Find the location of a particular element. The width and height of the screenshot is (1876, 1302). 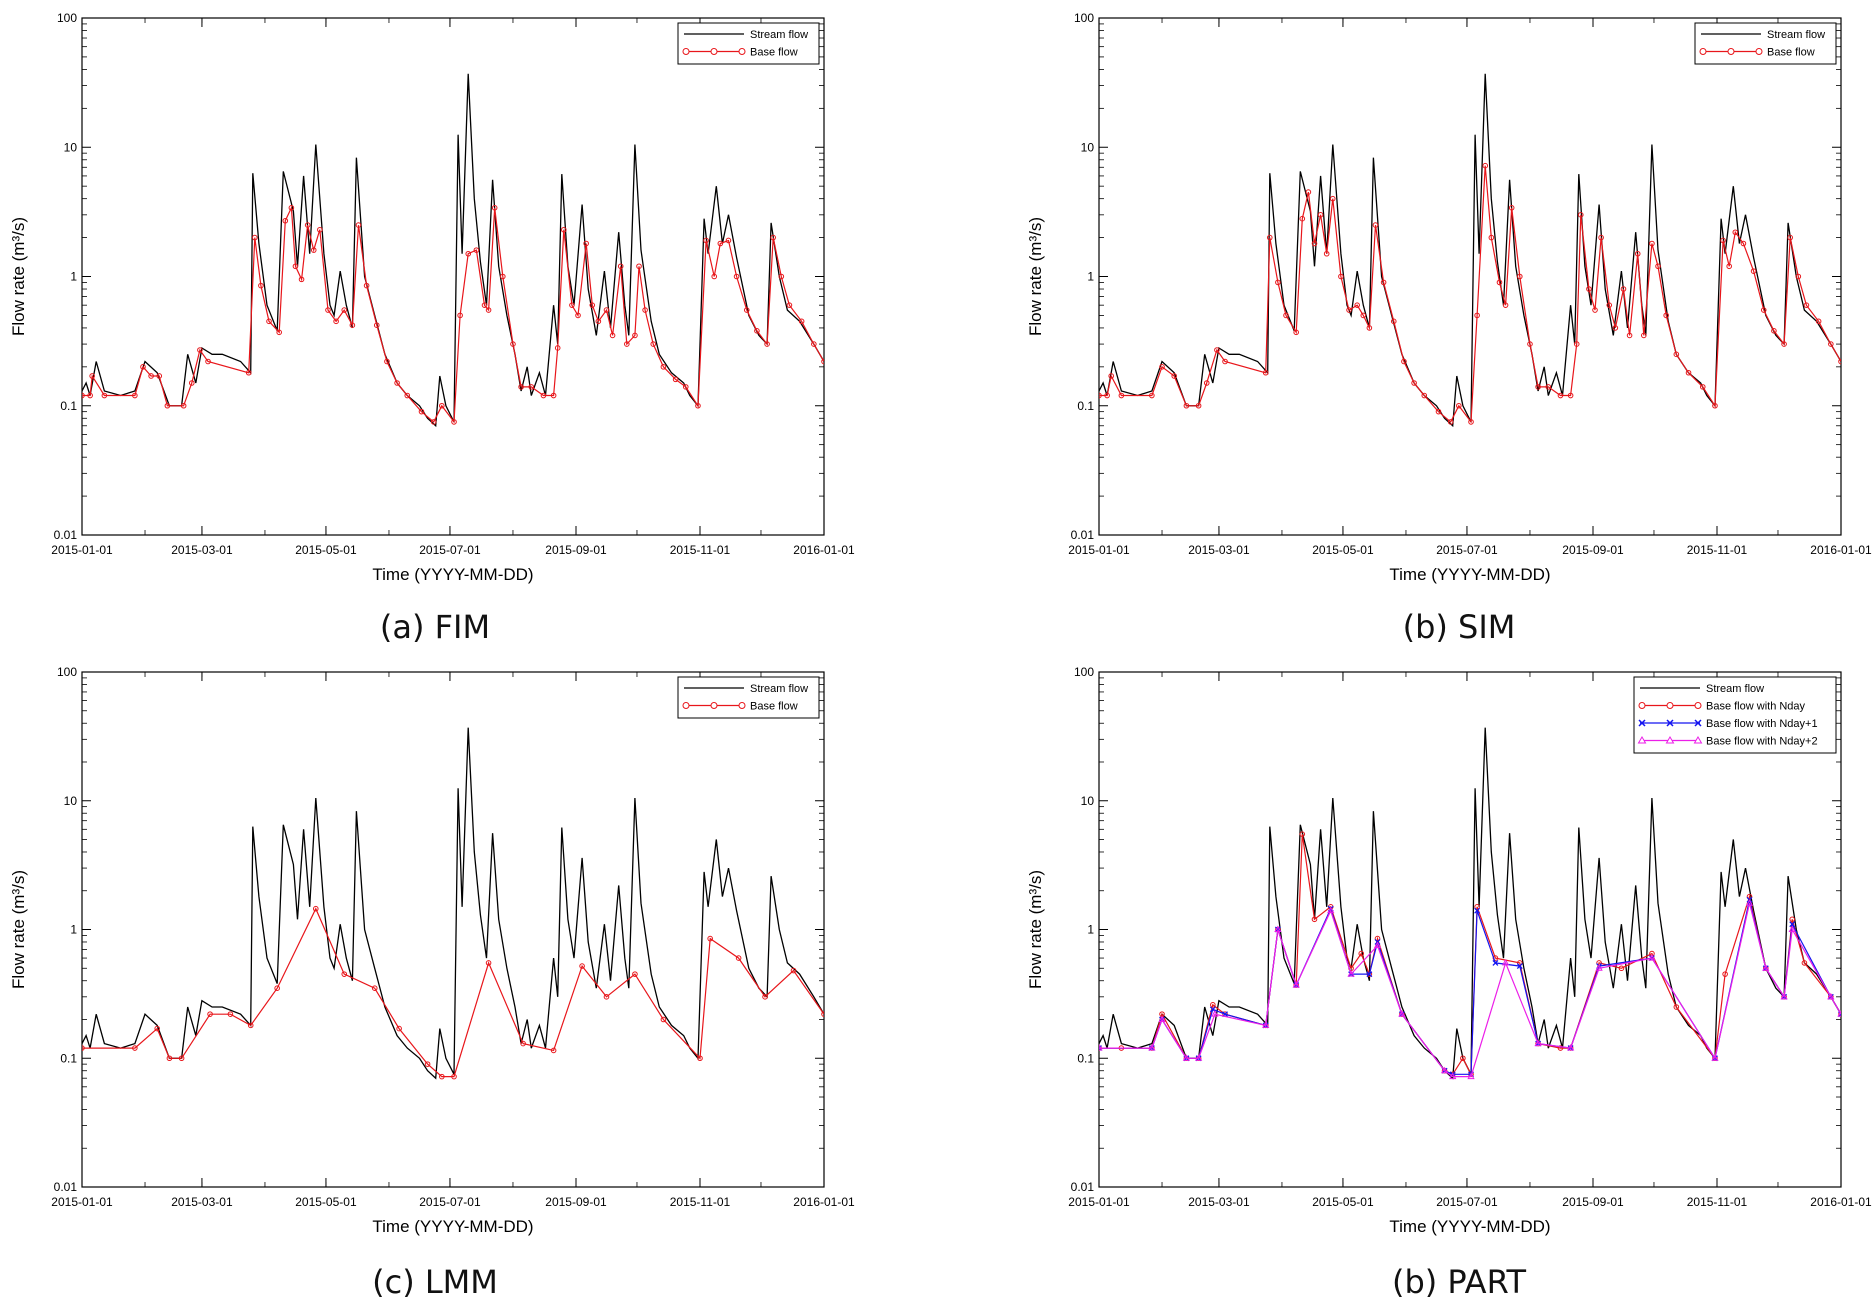

legend-label: Stream flow is located at coordinates (1735, 689).